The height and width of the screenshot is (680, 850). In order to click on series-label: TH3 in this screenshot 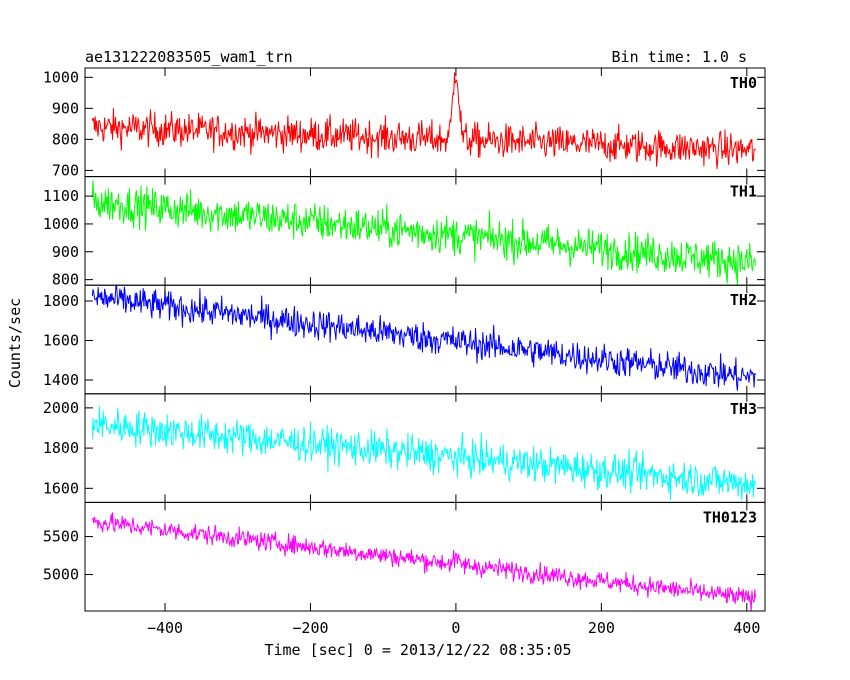, I will do `click(743, 409)`.